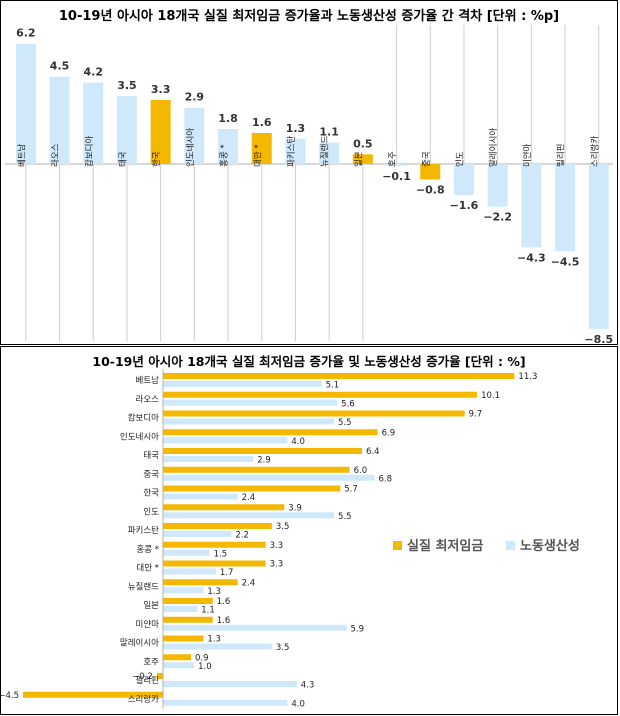  I want to click on min-wage-value-label: 1.3, so click(214, 640).